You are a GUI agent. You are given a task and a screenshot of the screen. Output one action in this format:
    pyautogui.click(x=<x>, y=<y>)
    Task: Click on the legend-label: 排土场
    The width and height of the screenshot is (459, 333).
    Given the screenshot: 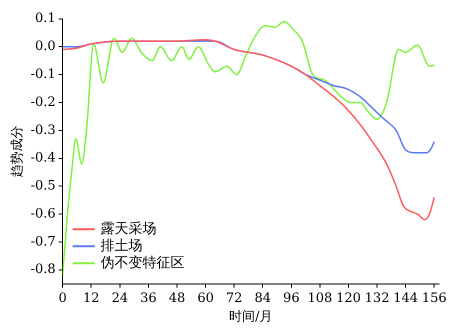 What is the action you would take?
    pyautogui.click(x=121, y=246)
    